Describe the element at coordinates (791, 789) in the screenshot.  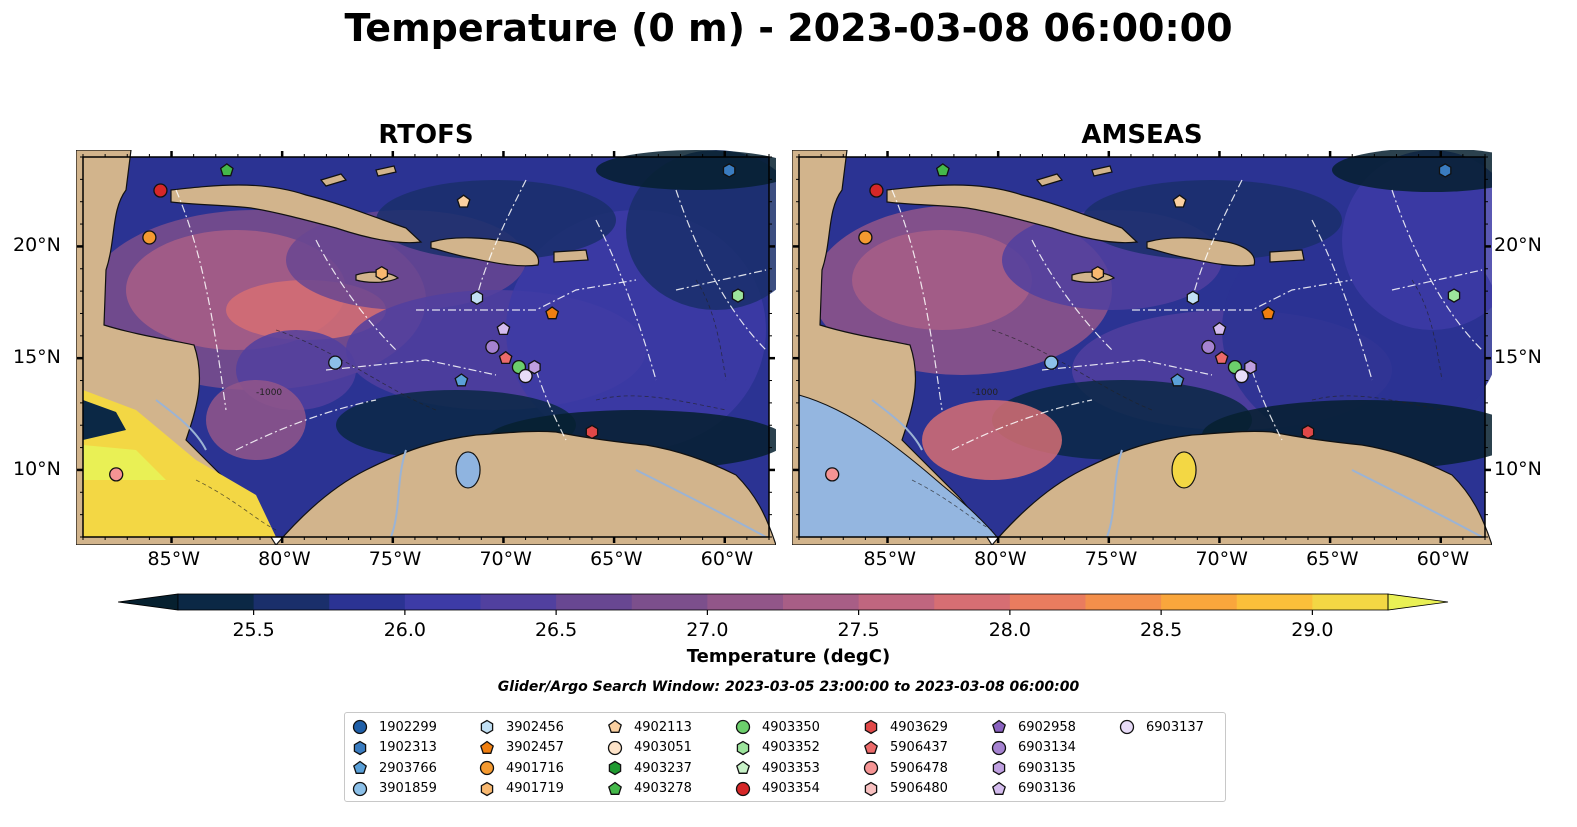
I see `legend-label: 4903354` at that location.